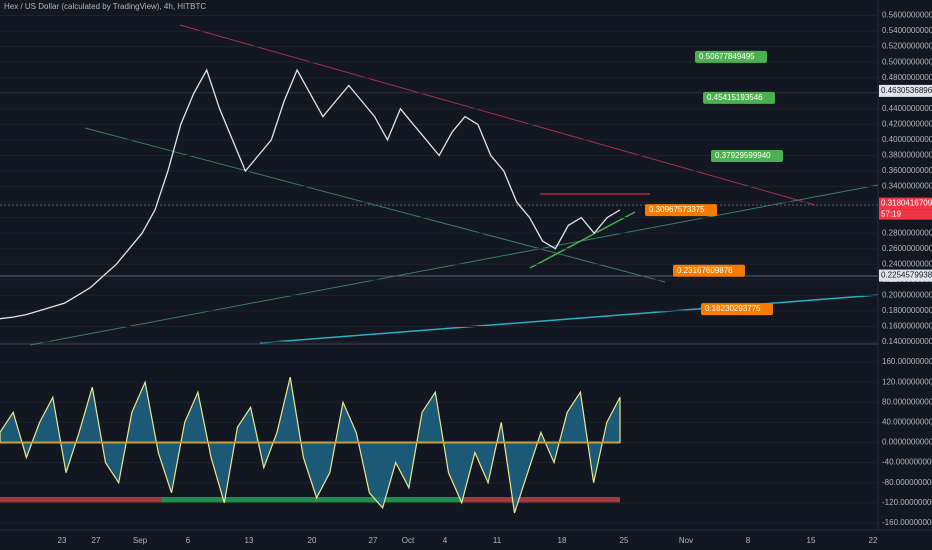 The width and height of the screenshot is (932, 550). I want to click on price-label: 0.18230293775, so click(737, 309).